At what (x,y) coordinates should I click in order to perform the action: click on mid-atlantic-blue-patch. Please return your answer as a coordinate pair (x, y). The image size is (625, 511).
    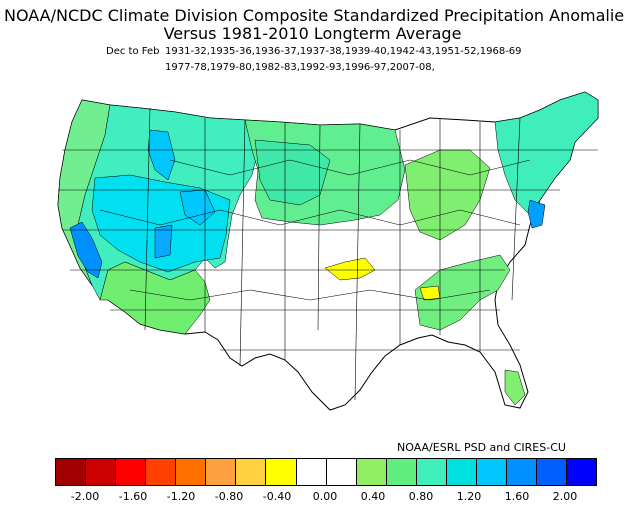
    Looking at the image, I should click on (536, 214).